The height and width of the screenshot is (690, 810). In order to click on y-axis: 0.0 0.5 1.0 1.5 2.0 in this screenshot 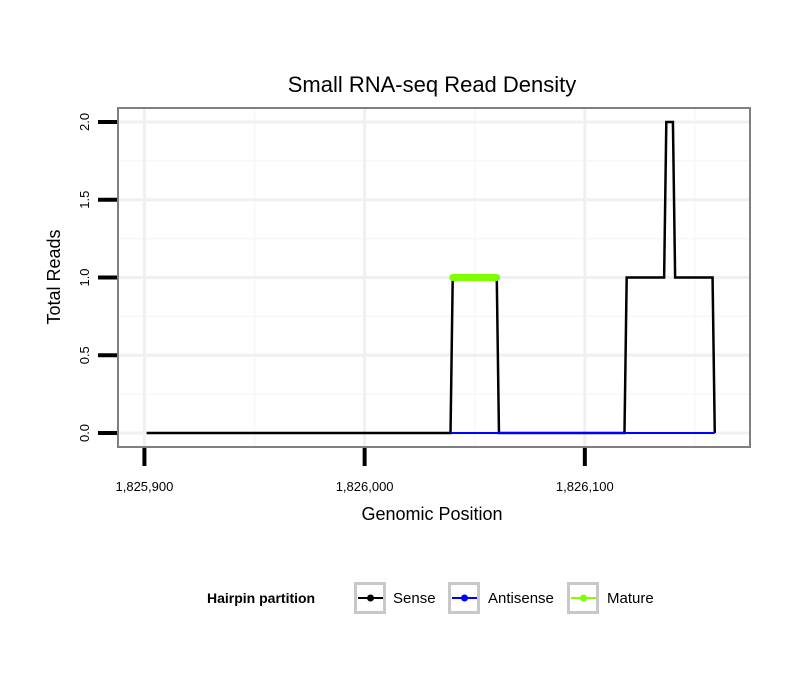, I will do `click(97, 277)`.